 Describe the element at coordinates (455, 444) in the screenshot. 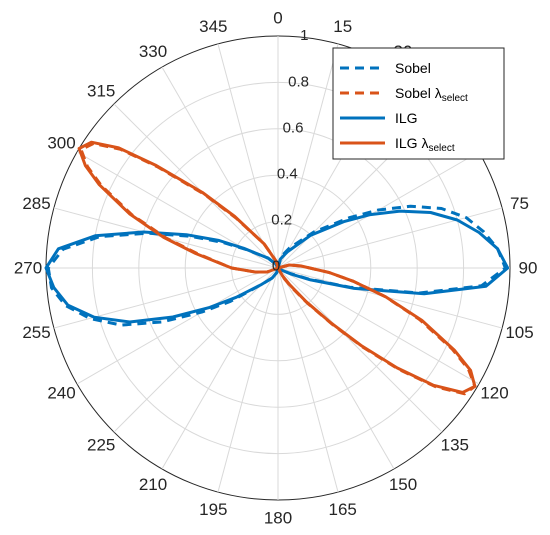

I see `angle-tick-label: 135` at that location.